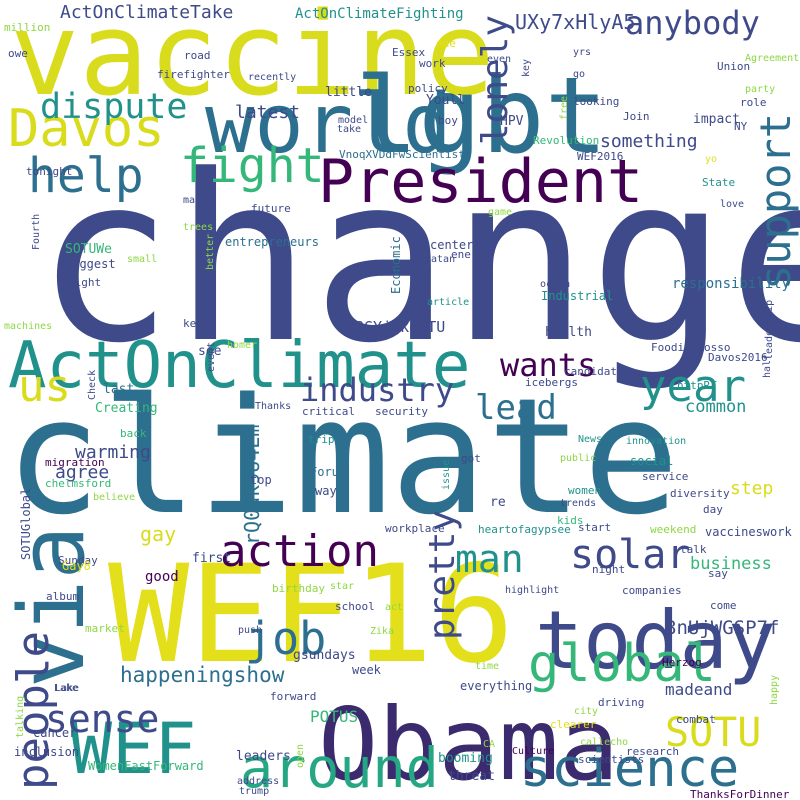 The width and height of the screenshot is (800, 800). I want to click on word-game: game, so click(500, 212).